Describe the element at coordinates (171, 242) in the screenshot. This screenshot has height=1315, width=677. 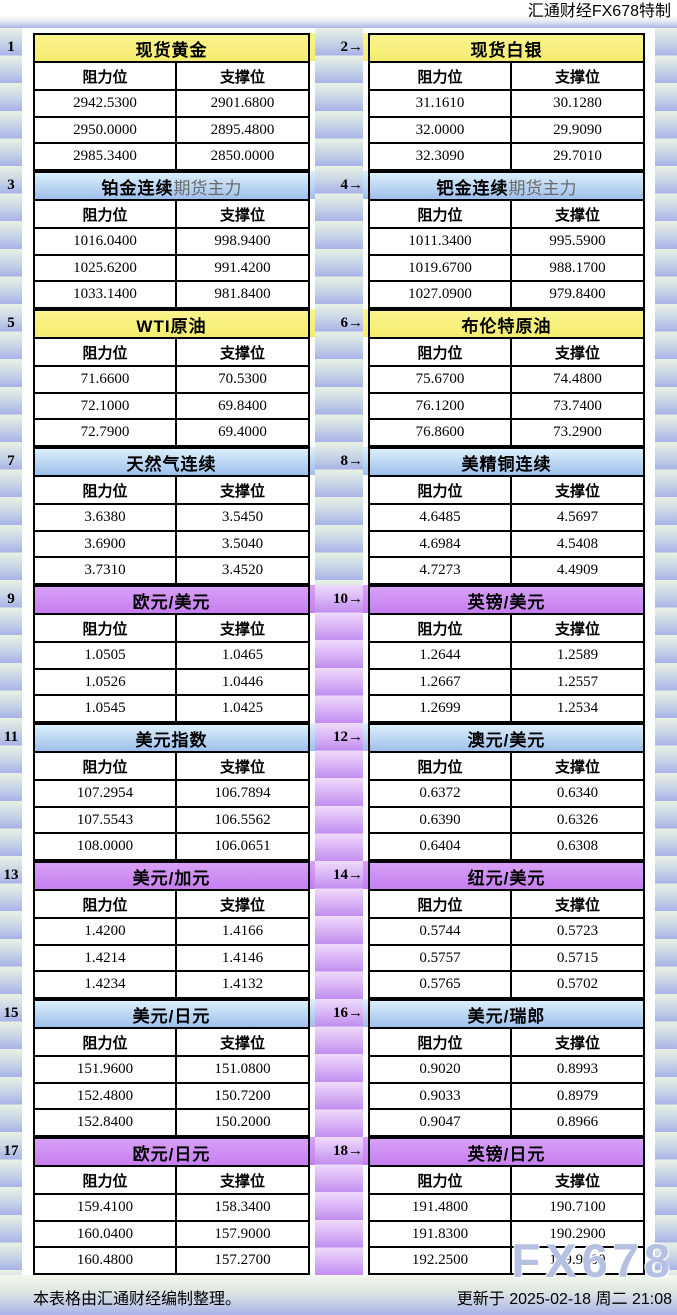
I see `value-row: 1016.0400 998.9400` at that location.